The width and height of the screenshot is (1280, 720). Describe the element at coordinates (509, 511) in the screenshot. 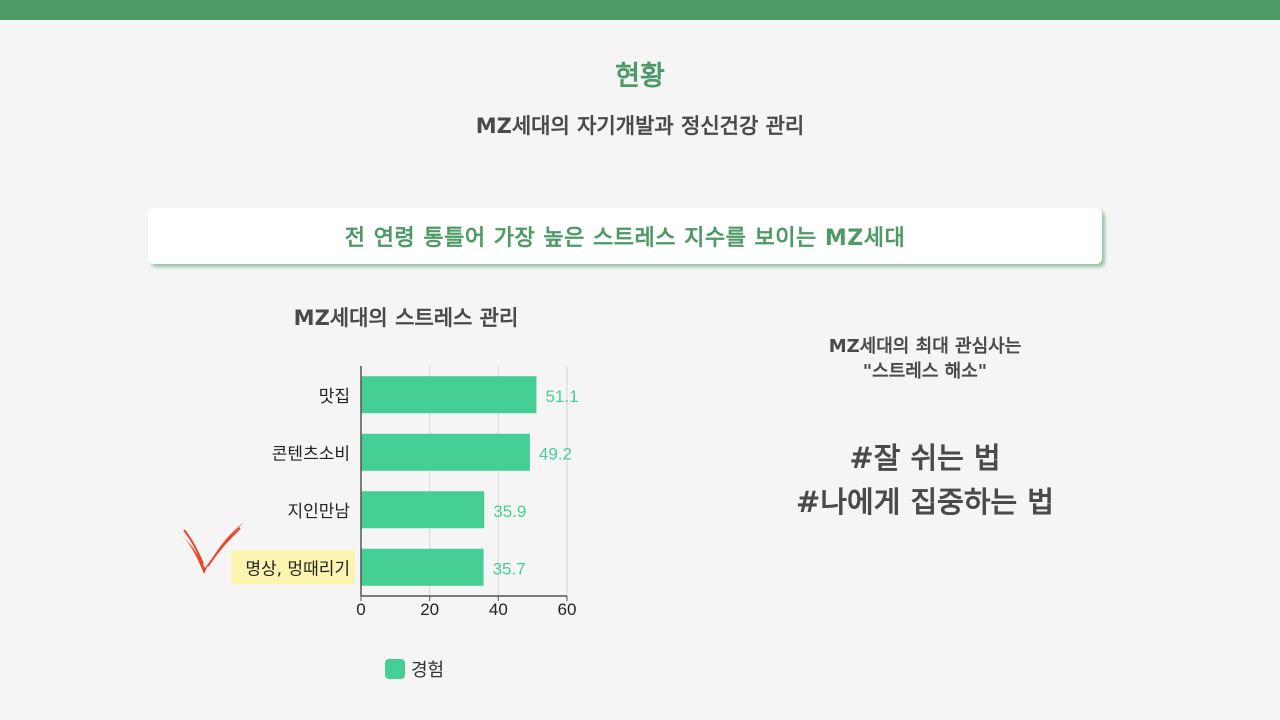

I see `data-label: 35.9` at that location.